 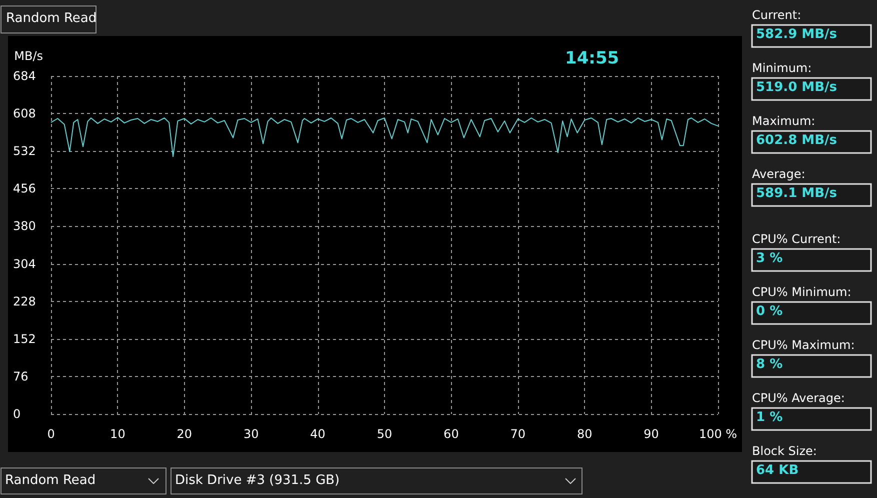 I want to click on text: 582.9 MB/s, so click(x=797, y=34).